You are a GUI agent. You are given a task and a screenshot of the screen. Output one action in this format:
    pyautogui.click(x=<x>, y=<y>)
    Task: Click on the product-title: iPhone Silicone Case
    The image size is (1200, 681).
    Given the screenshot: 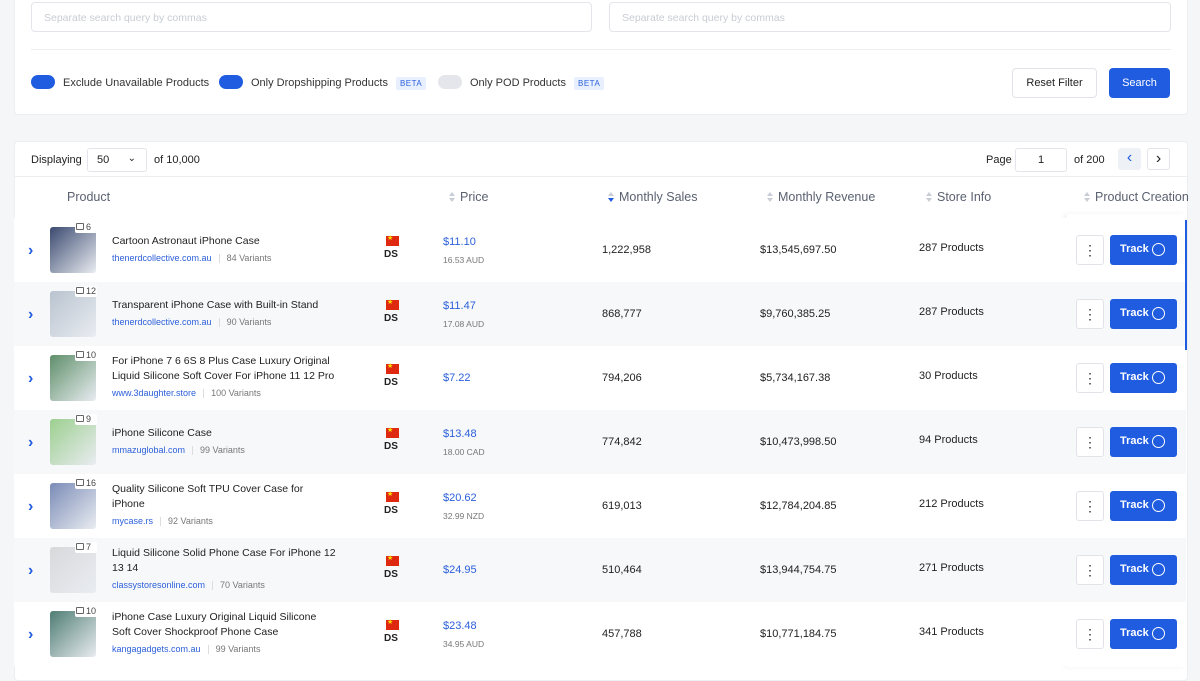 What is the action you would take?
    pyautogui.click(x=162, y=433)
    